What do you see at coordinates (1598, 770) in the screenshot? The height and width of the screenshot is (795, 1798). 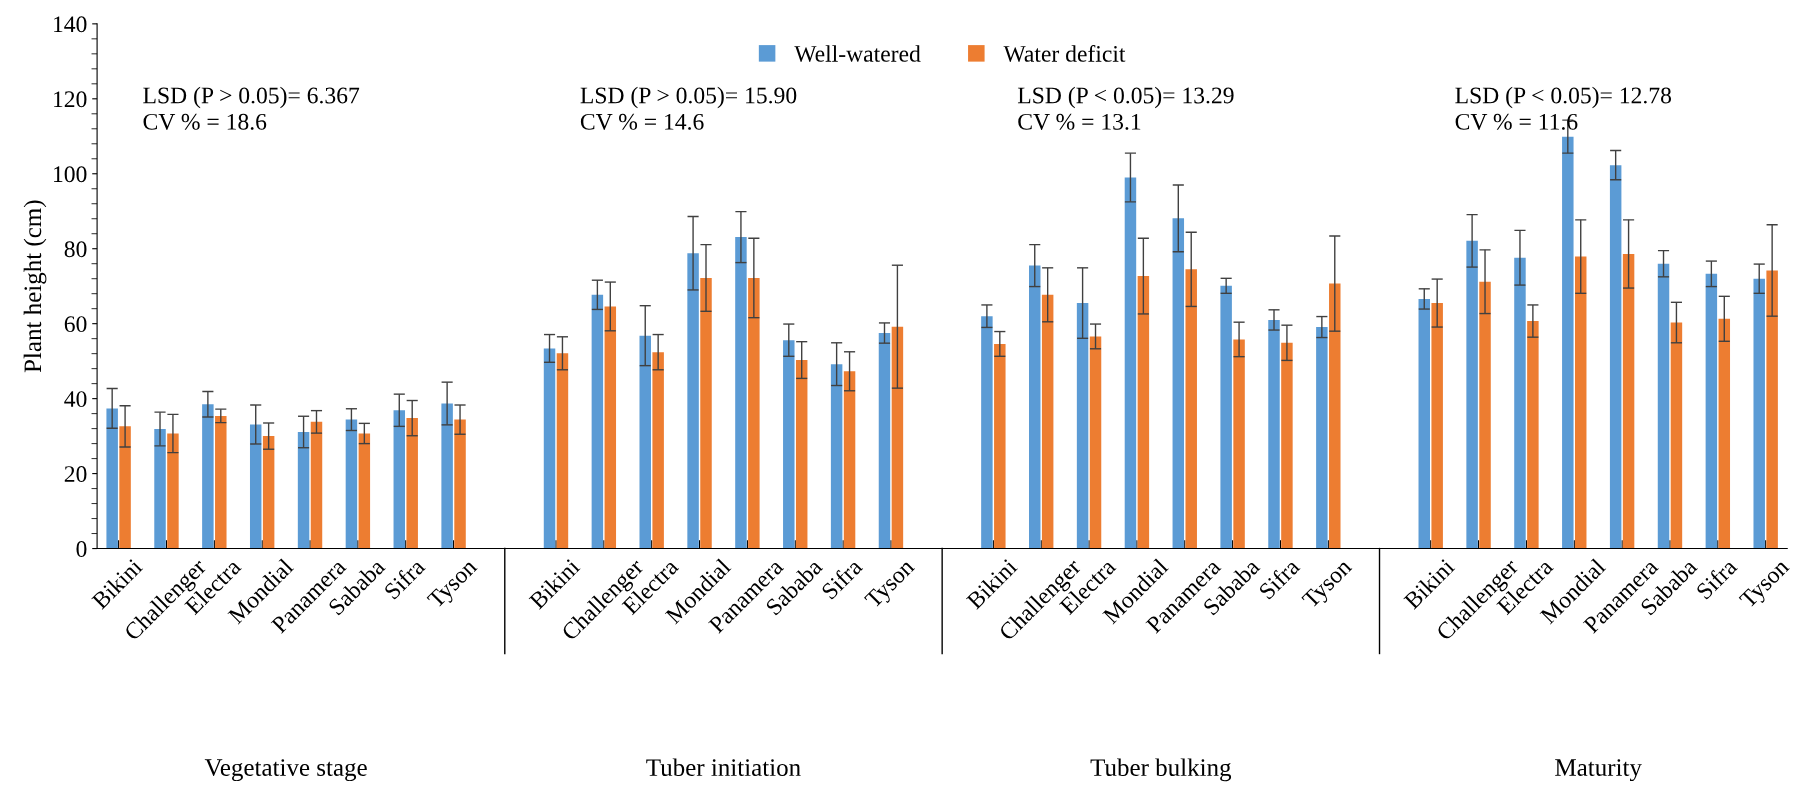 I see `text: Maturity` at bounding box center [1598, 770].